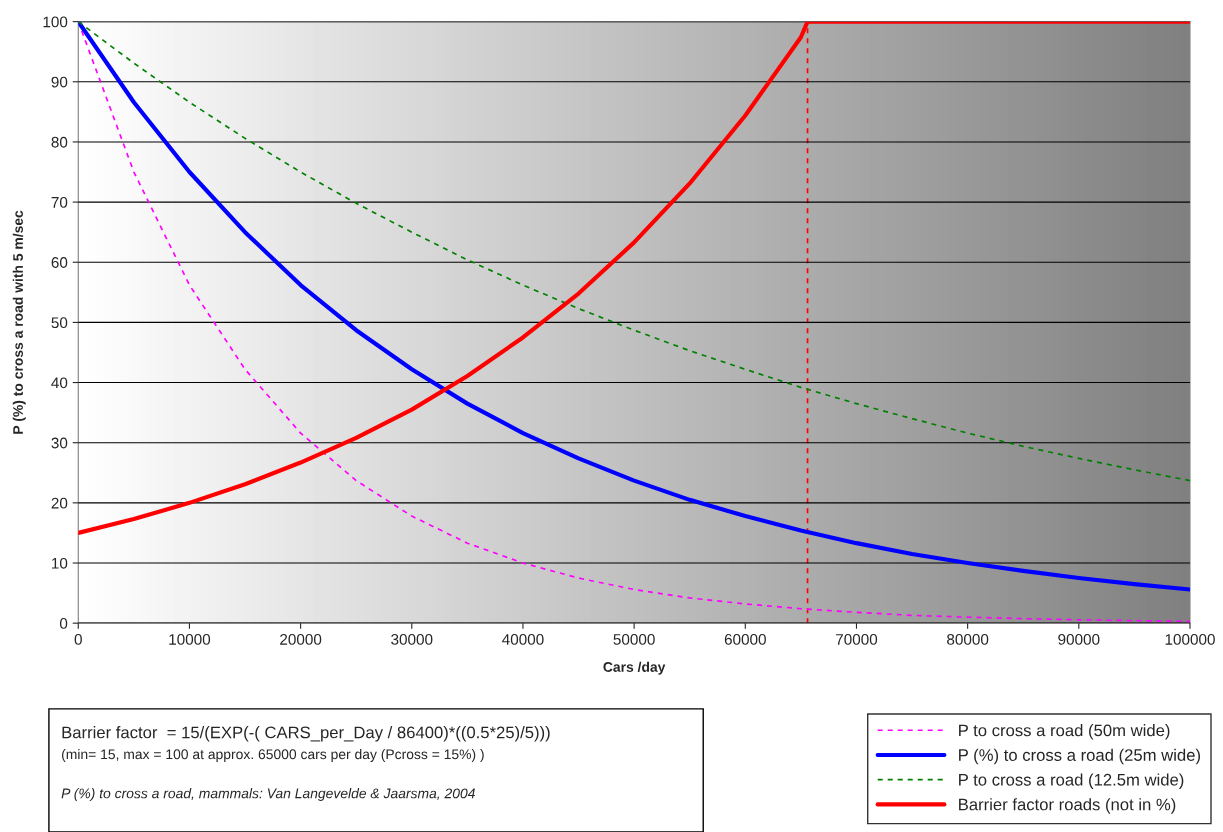 The height and width of the screenshot is (832, 1223). What do you see at coordinates (306, 734) in the screenshot?
I see `text: Barrier factor = 15/(EXP(-( CARS_per_Day / 86400)*((0.5*25)/5)))` at bounding box center [306, 734].